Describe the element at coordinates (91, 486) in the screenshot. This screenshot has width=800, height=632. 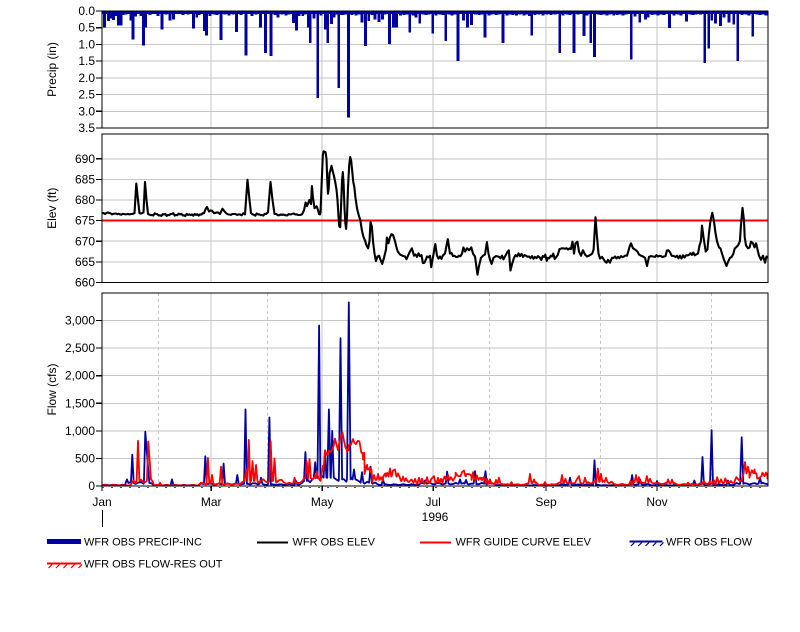
I see `svg-text: 0` at that location.